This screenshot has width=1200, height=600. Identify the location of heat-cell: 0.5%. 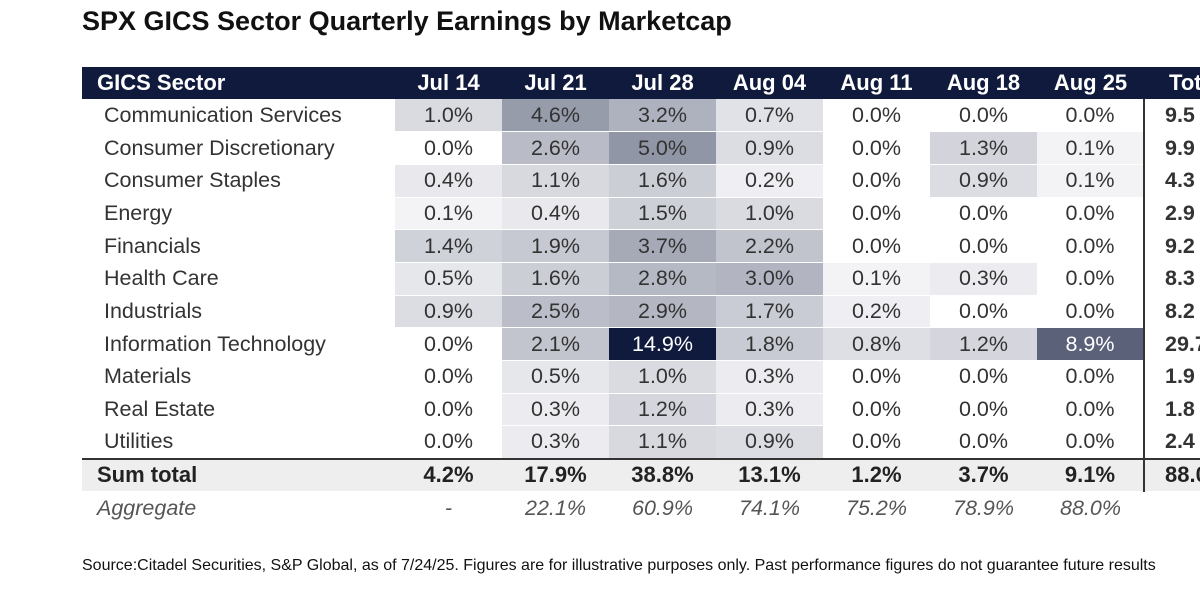
(448, 279).